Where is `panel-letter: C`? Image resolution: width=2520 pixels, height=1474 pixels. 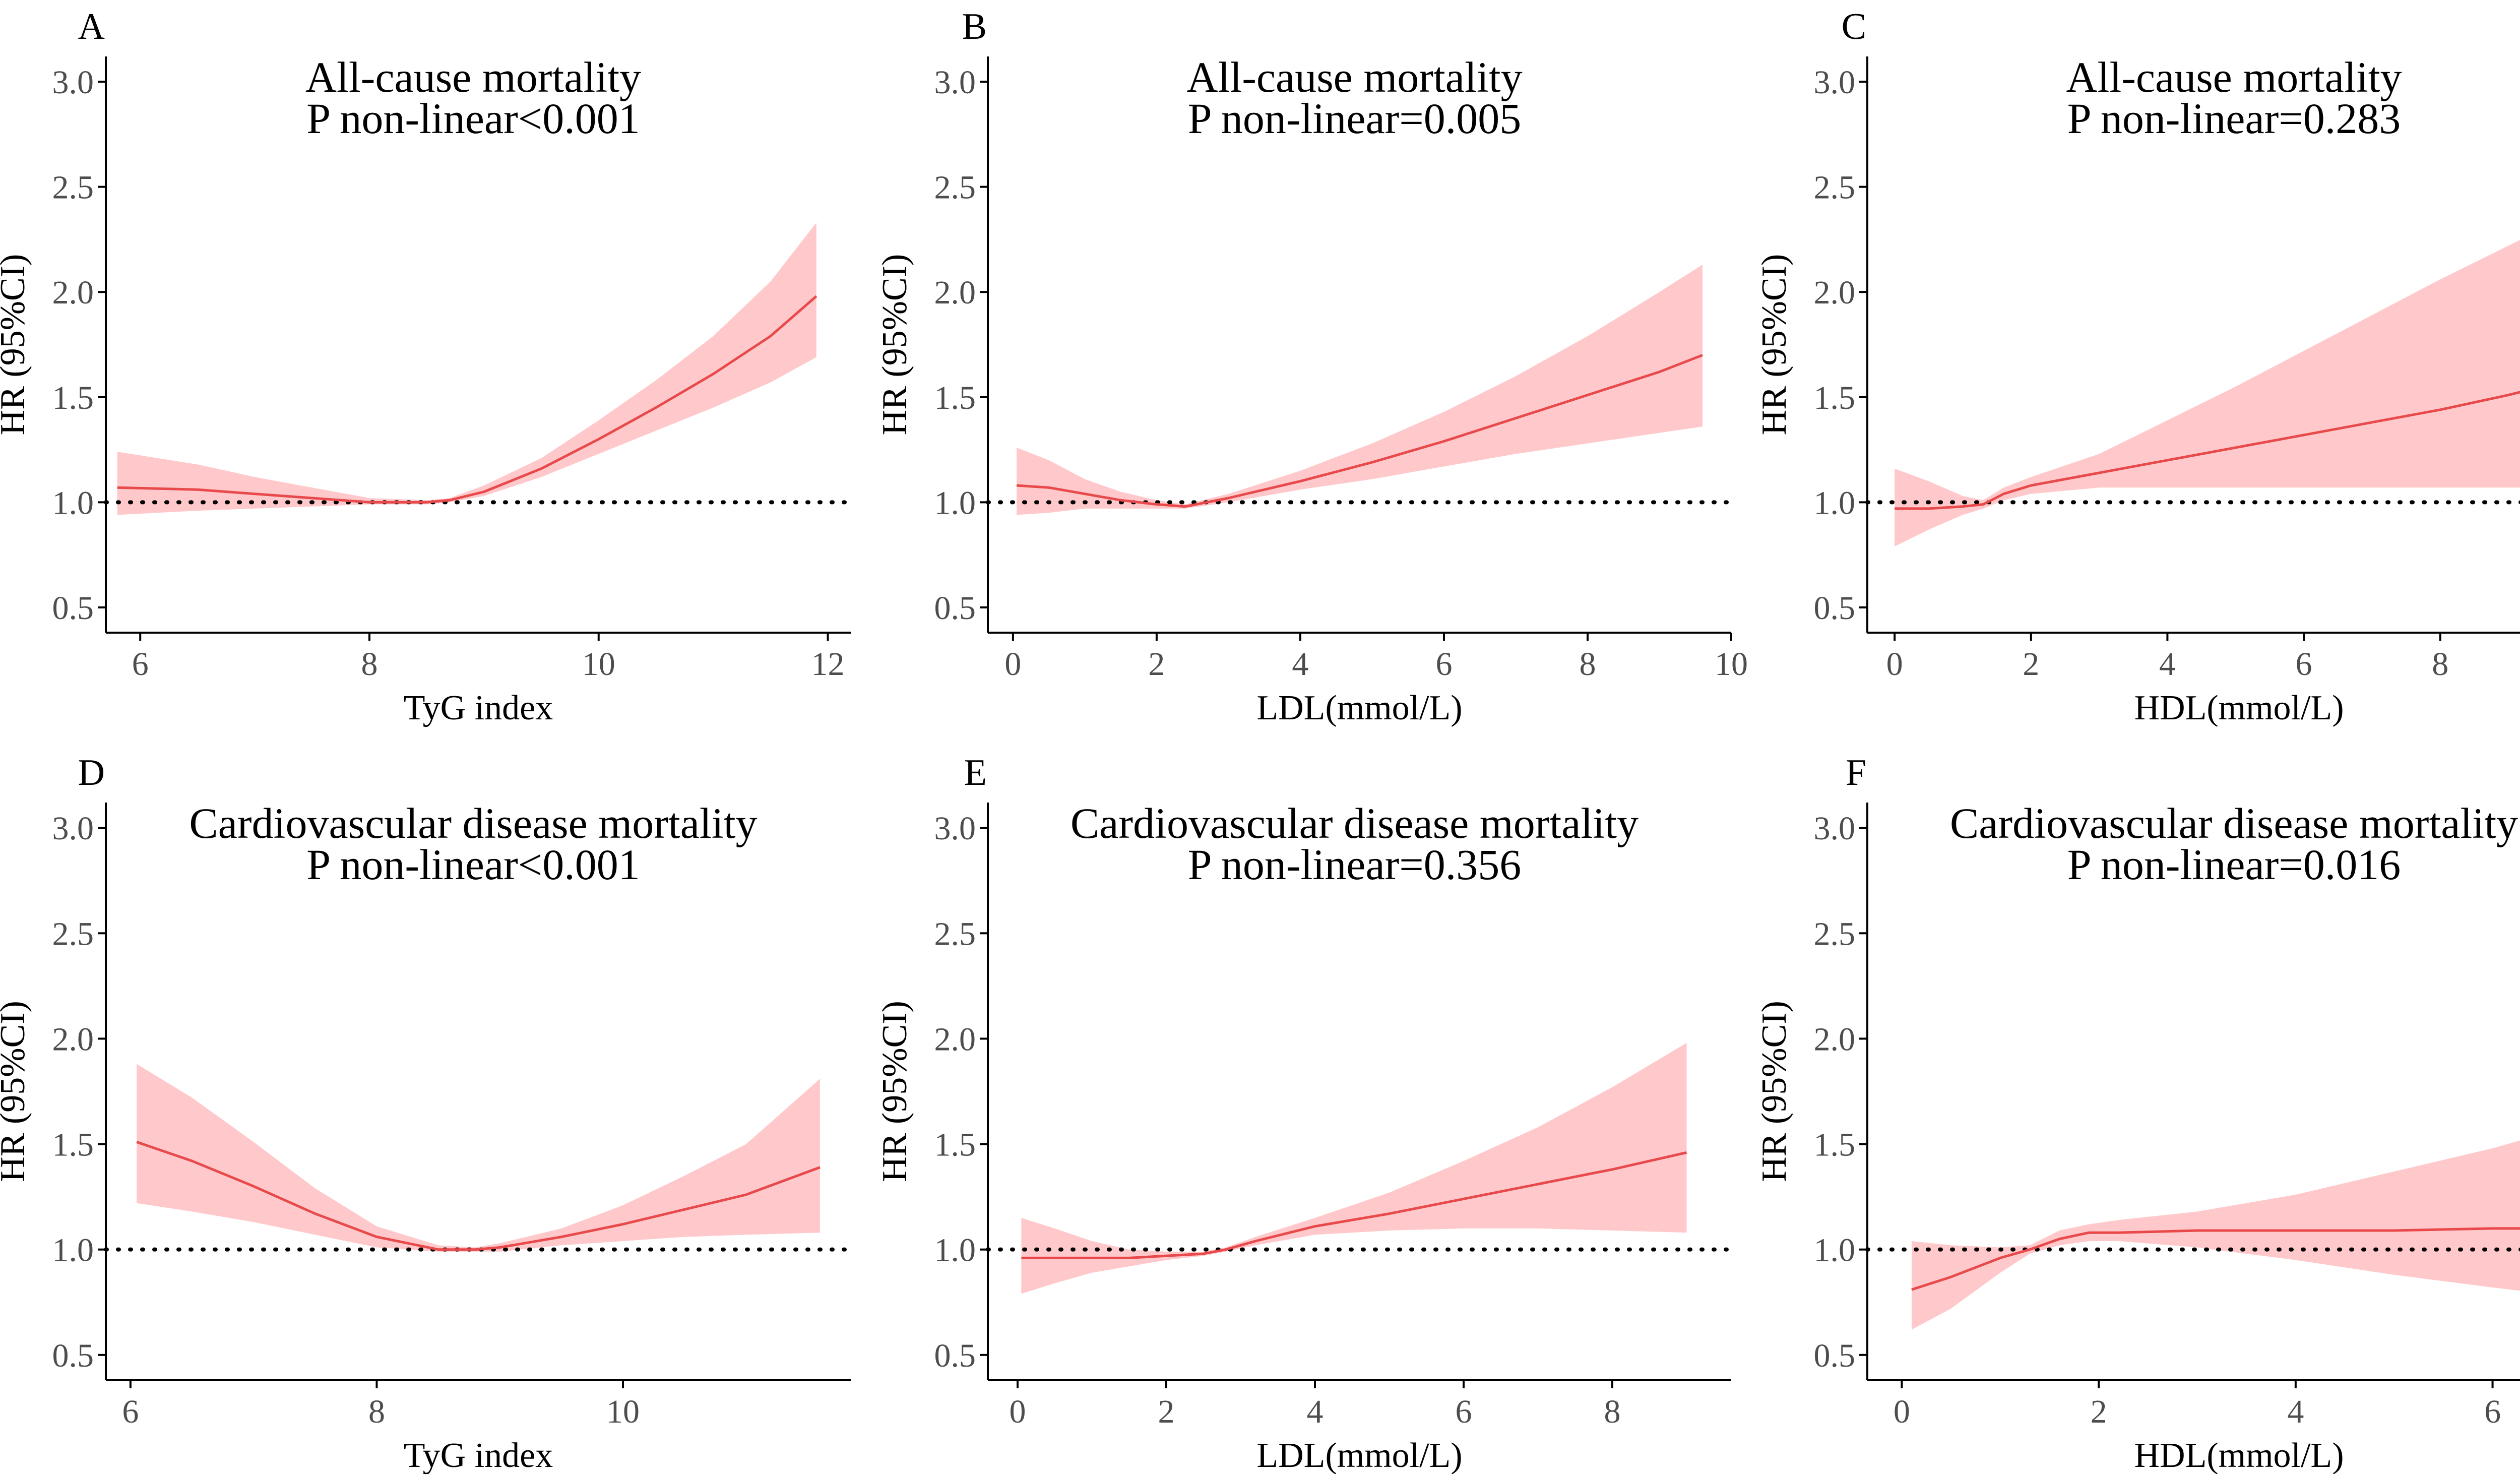 panel-letter: C is located at coordinates (1854, 27).